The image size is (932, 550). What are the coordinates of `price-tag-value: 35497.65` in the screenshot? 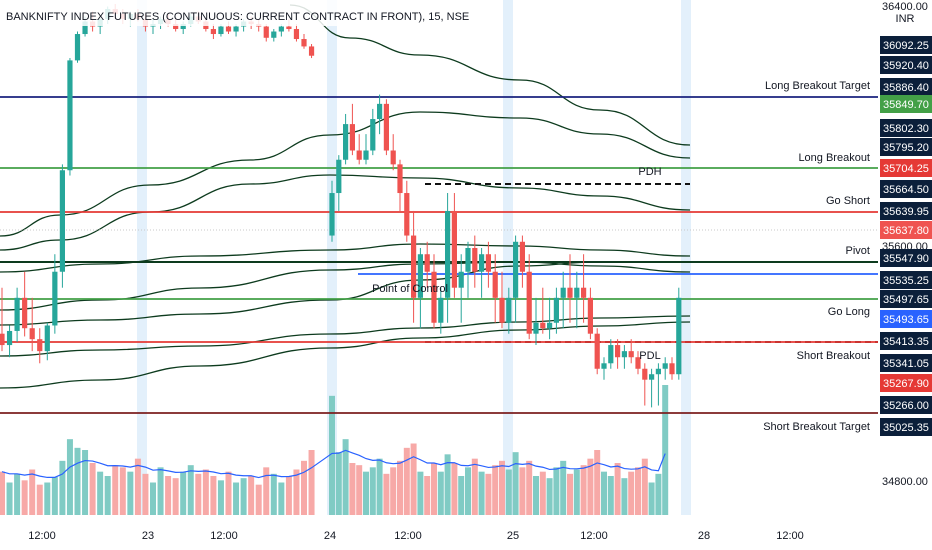 It's located at (906, 300).